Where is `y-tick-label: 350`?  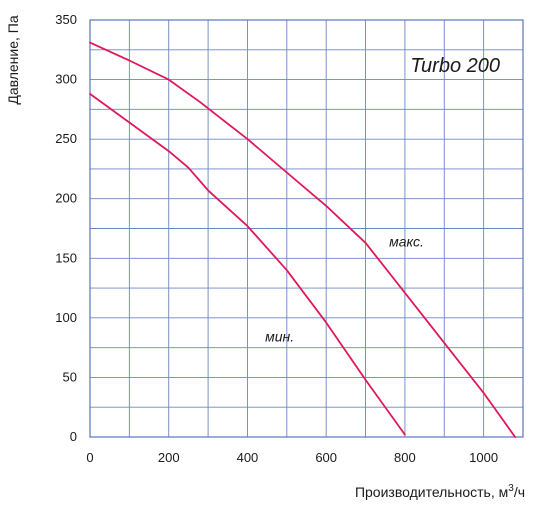
y-tick-label: 350 is located at coordinates (66, 19).